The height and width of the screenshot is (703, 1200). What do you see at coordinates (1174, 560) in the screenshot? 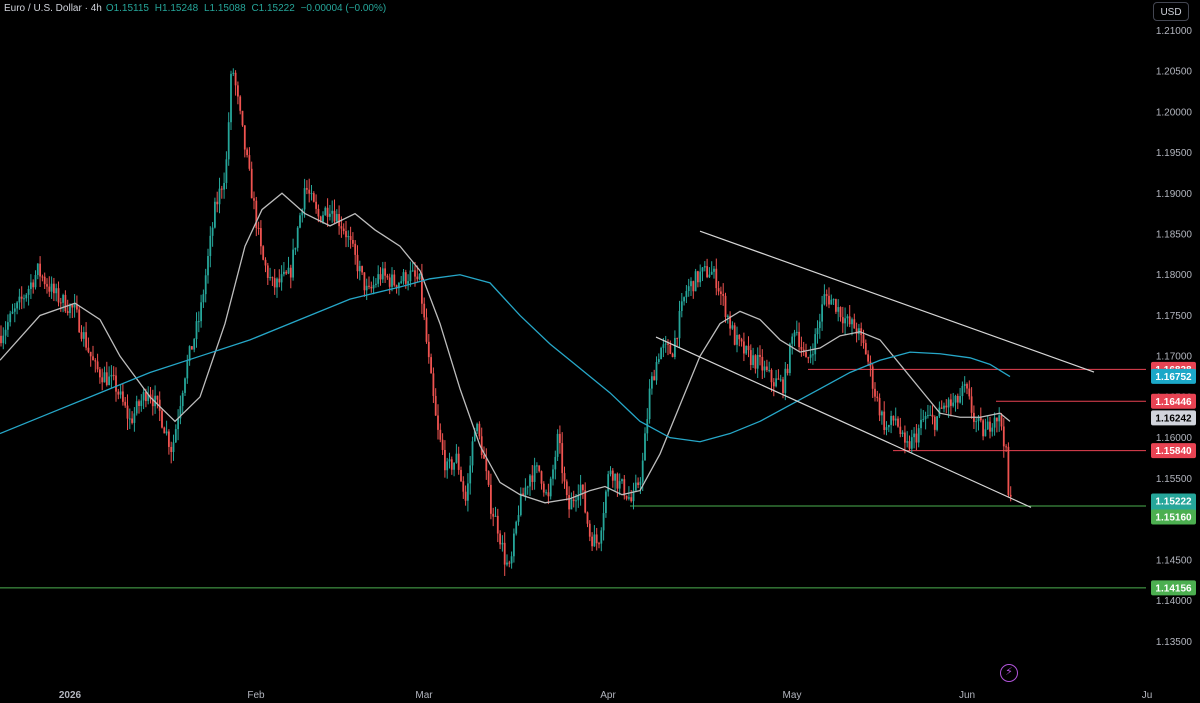
I see `y-tick-label: 1.14500` at bounding box center [1174, 560].